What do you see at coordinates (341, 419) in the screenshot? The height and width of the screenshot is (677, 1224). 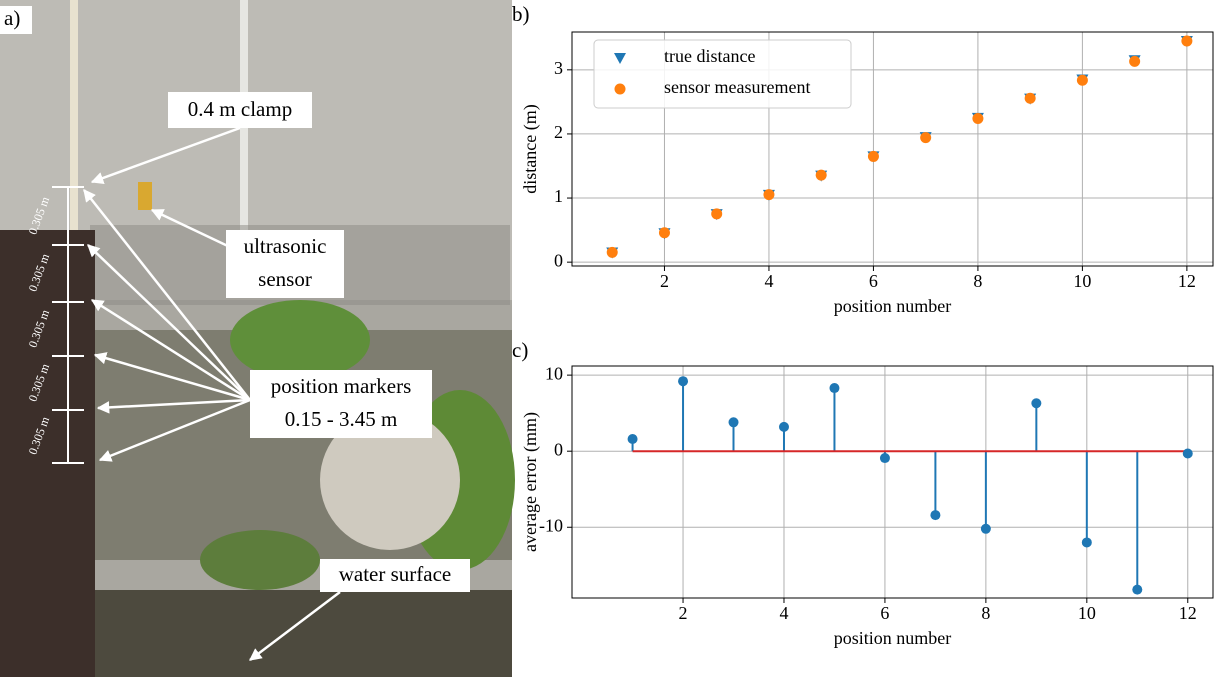 I see `markers-label: 0.15 - 3.45 m` at bounding box center [341, 419].